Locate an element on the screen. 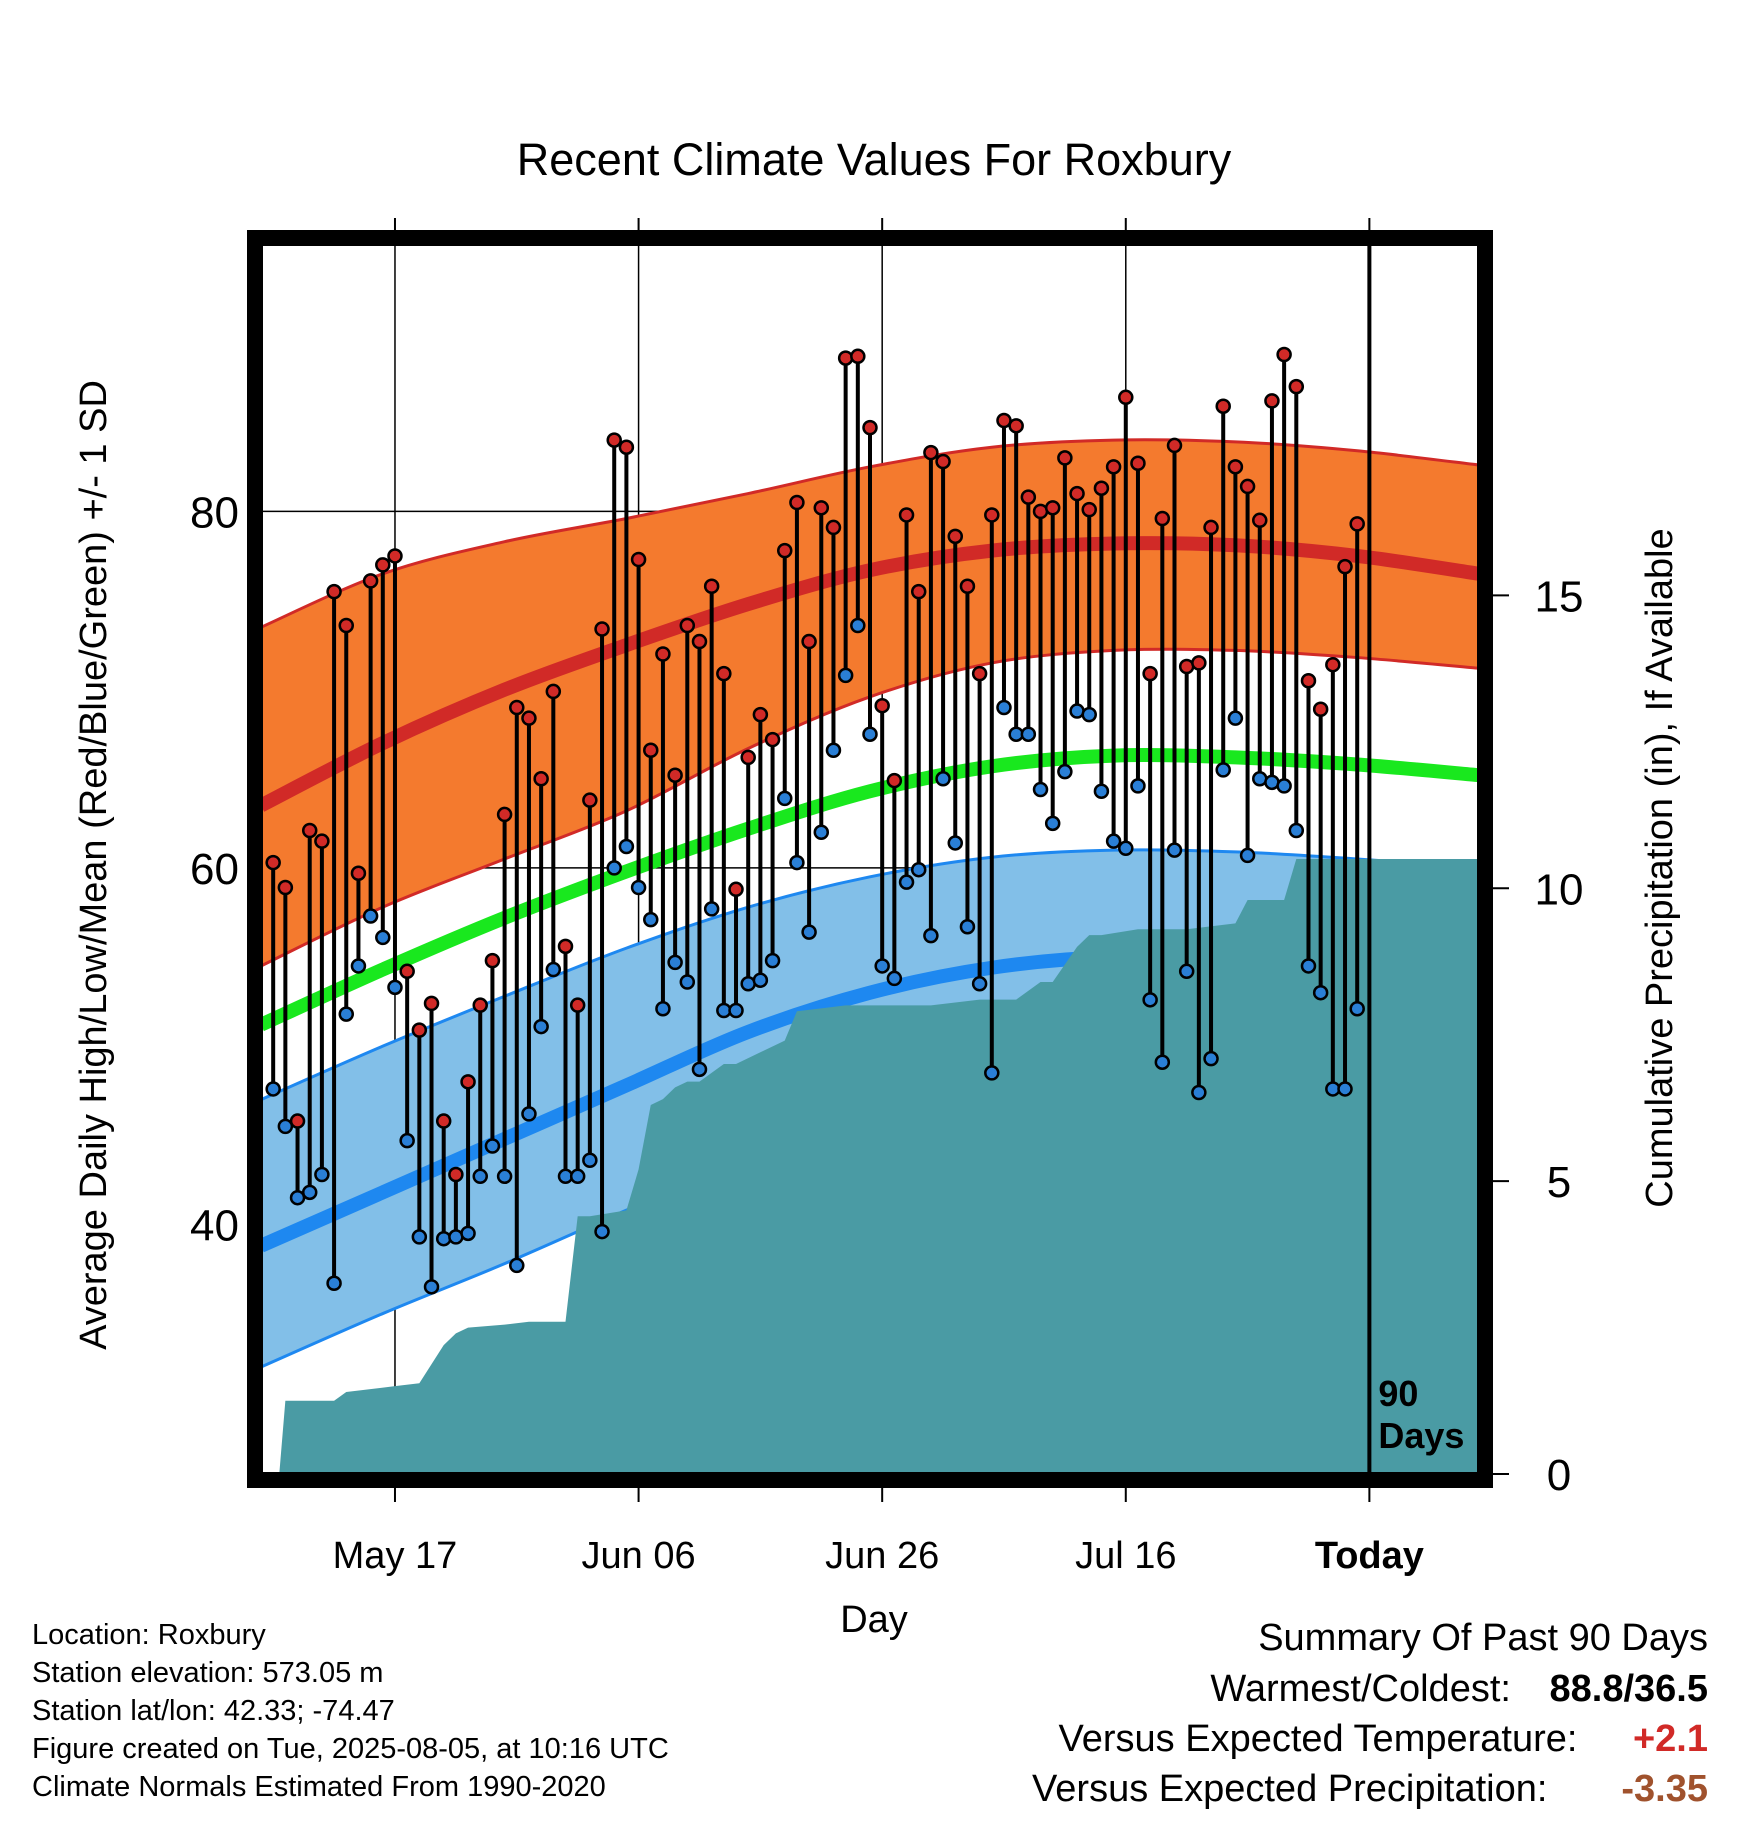  y2-tick-label: 10 is located at coordinates (1559, 889).